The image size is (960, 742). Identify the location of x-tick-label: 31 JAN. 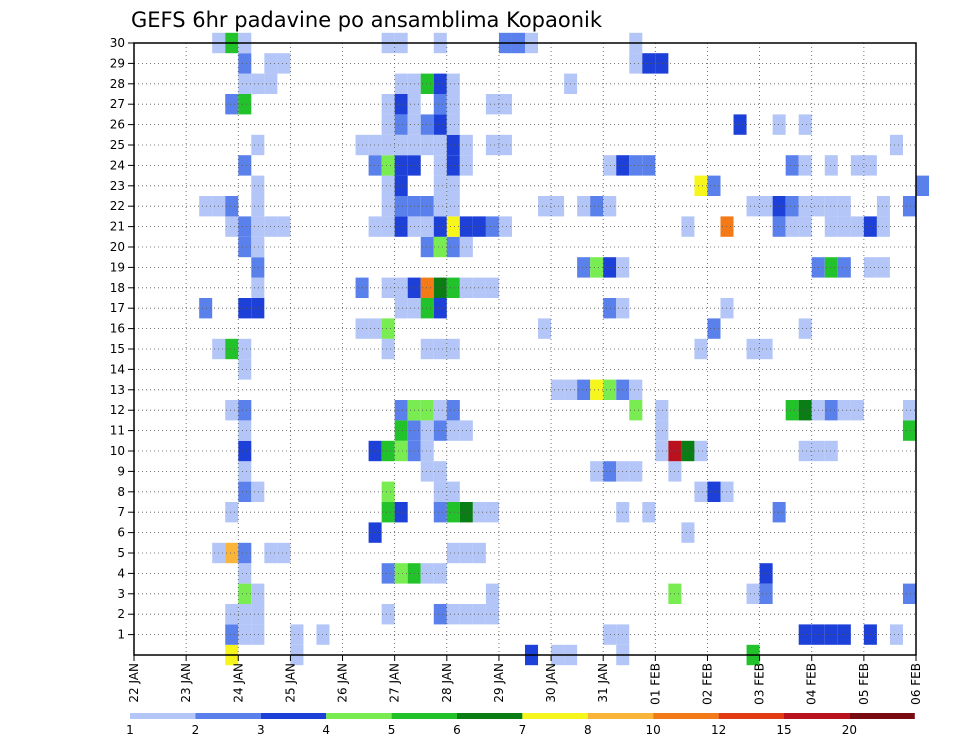
(603, 683).